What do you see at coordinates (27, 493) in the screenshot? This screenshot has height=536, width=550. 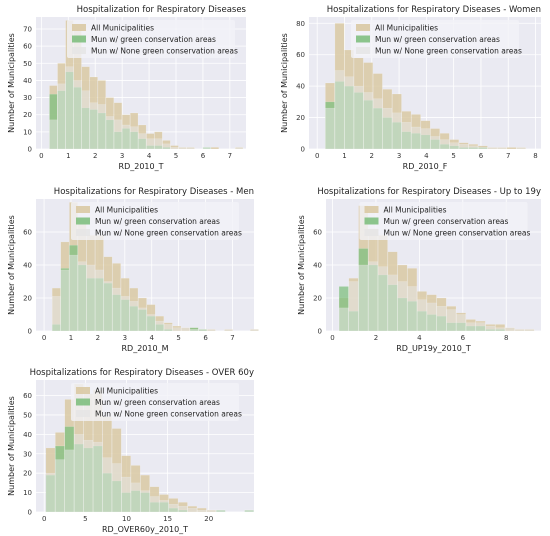 I see `y-tick-label: 10` at bounding box center [27, 493].